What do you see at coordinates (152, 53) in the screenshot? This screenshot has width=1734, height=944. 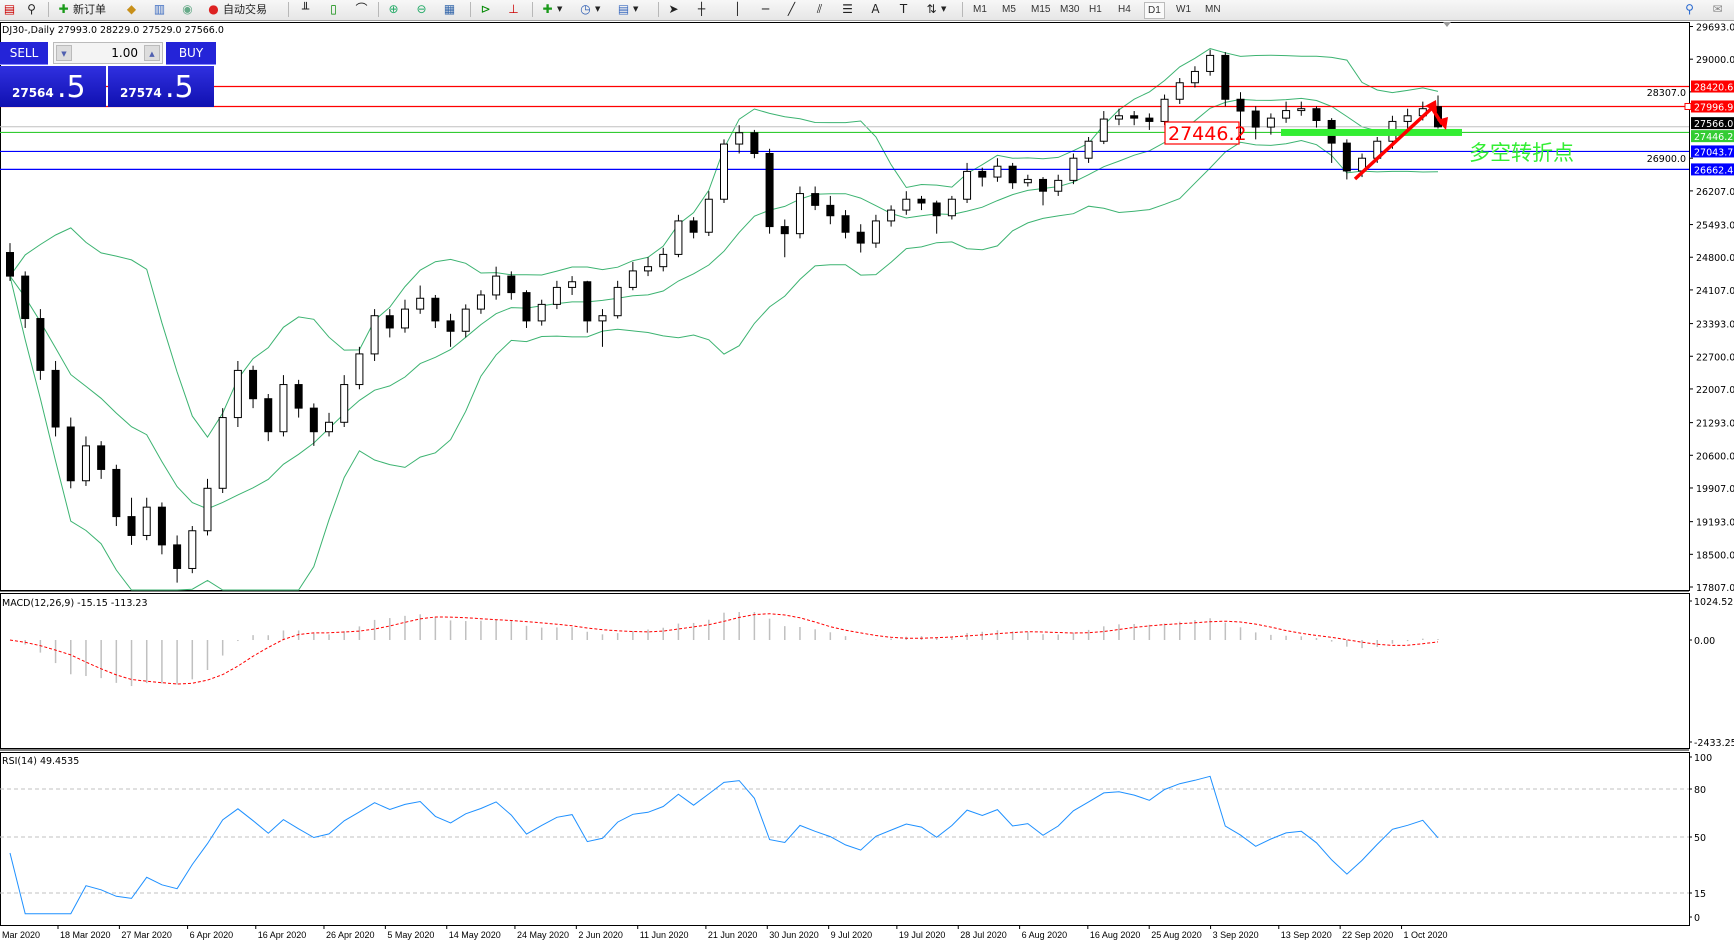 I see `lot-increase-button: ▲` at bounding box center [152, 53].